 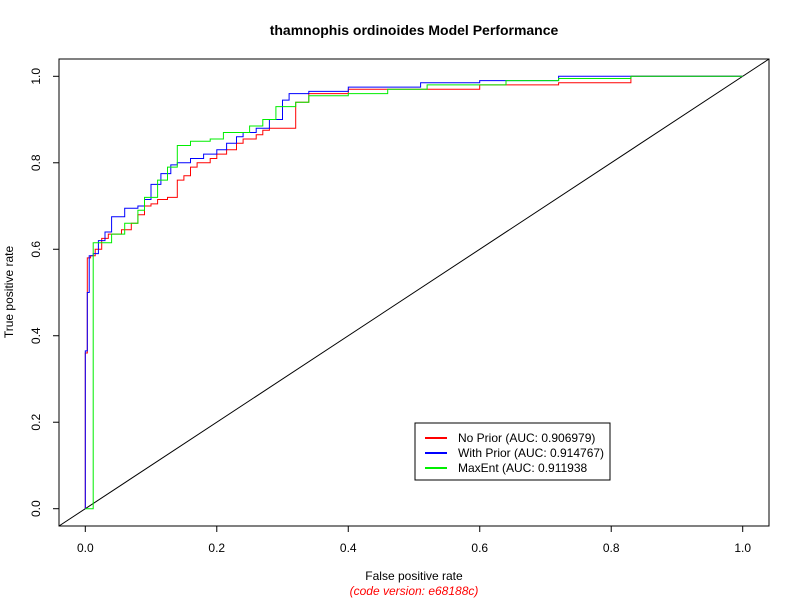 What do you see at coordinates (611, 548) in the screenshot?
I see `x-tick-label: 0.8` at bounding box center [611, 548].